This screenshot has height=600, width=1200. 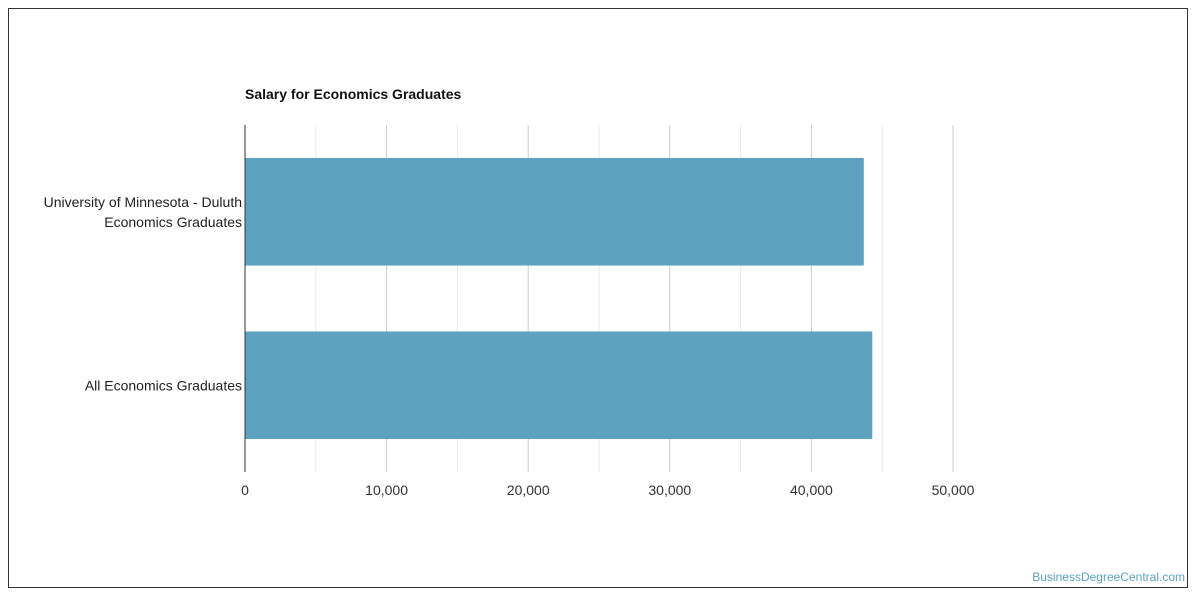 I want to click on x-tick-label-5: 50,000, so click(x=953, y=490).